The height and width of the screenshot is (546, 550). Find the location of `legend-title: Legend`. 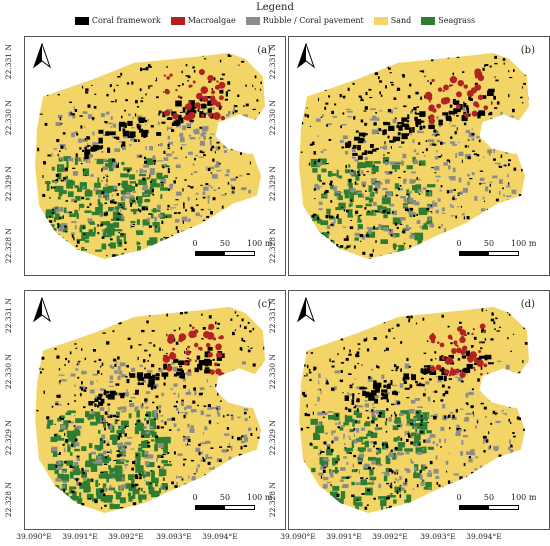

legend-title: Legend is located at coordinates (275, 7).